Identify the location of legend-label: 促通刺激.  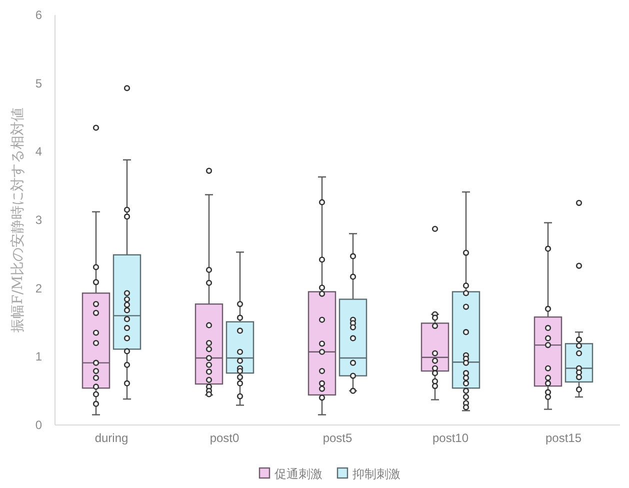
(298, 474).